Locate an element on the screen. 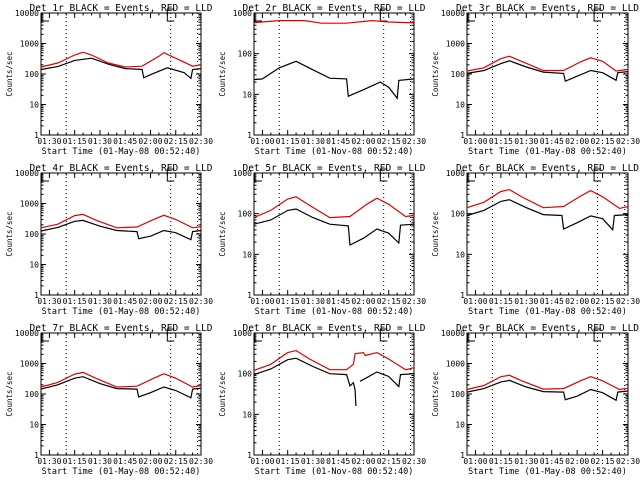  chart-title: Det 8r BLACK = Events, RED = LLD is located at coordinates (333, 328).